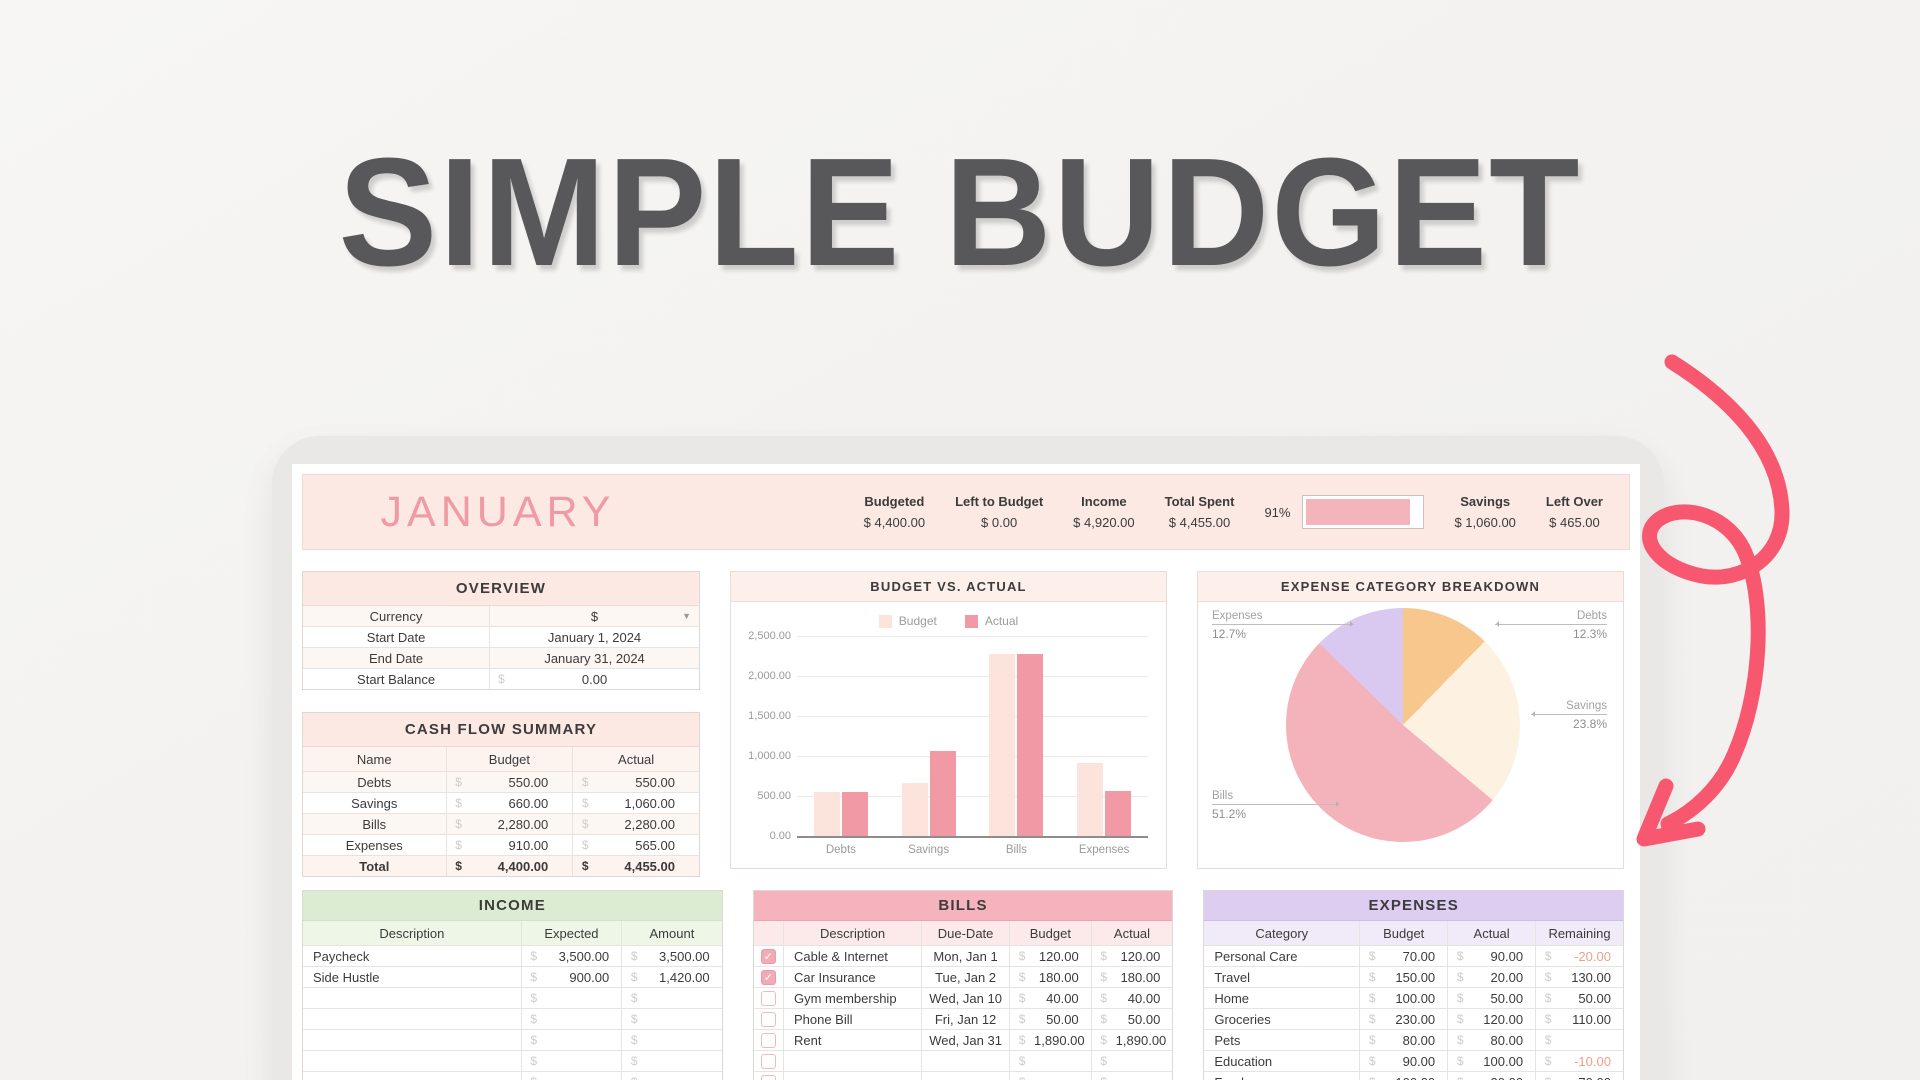 Image resolution: width=1920 pixels, height=1080 pixels. I want to click on money-cell: $150.00, so click(1403, 977).